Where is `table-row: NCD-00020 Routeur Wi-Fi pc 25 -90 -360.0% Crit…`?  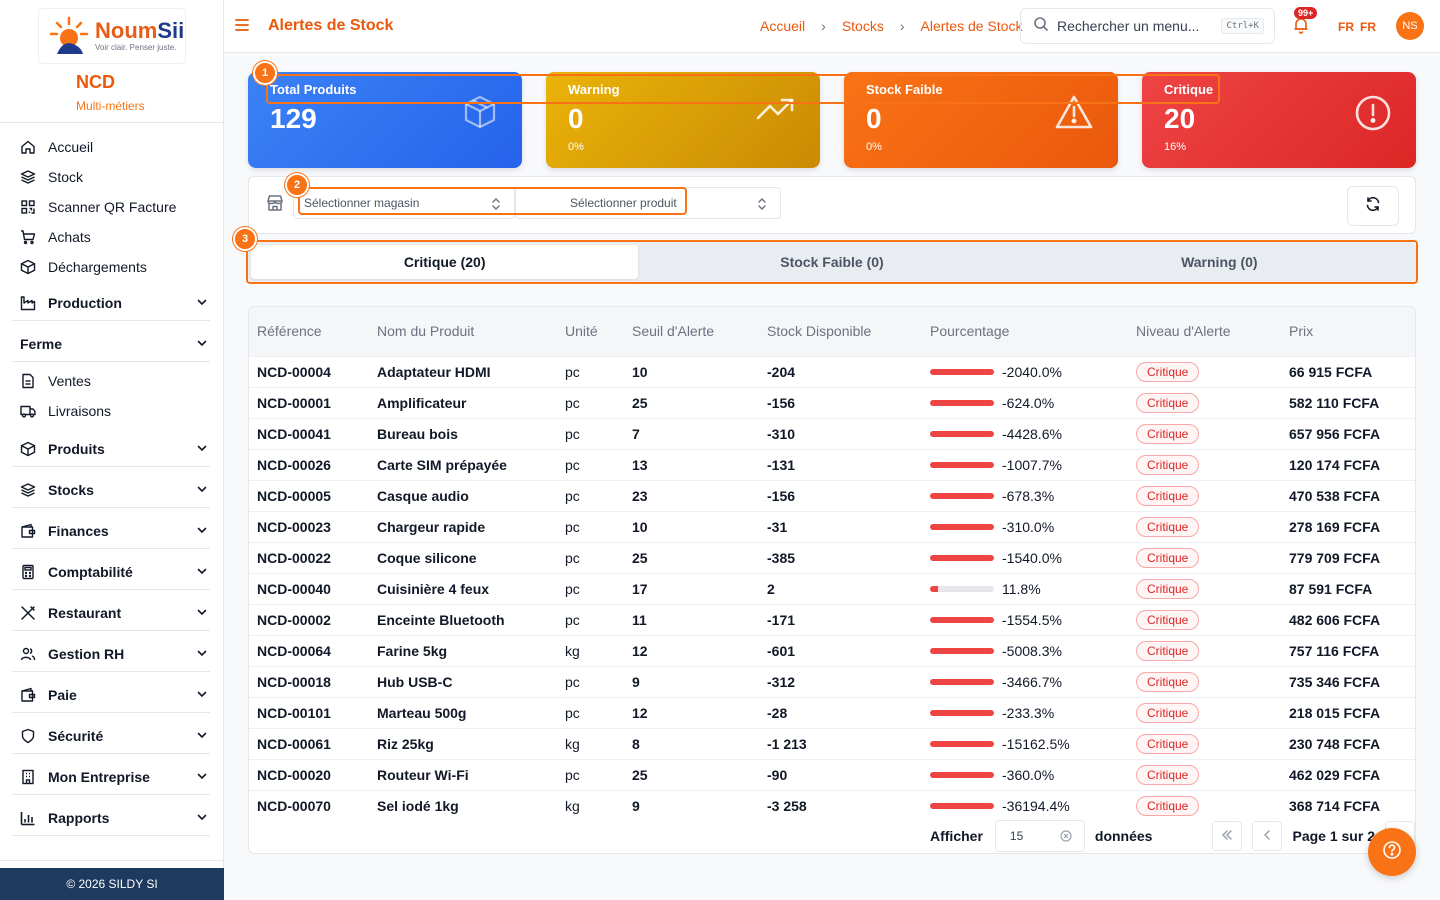
table-row: NCD-00020 Routeur Wi-Fi pc 25 -90 -360.0% Crit… is located at coordinates (832, 774).